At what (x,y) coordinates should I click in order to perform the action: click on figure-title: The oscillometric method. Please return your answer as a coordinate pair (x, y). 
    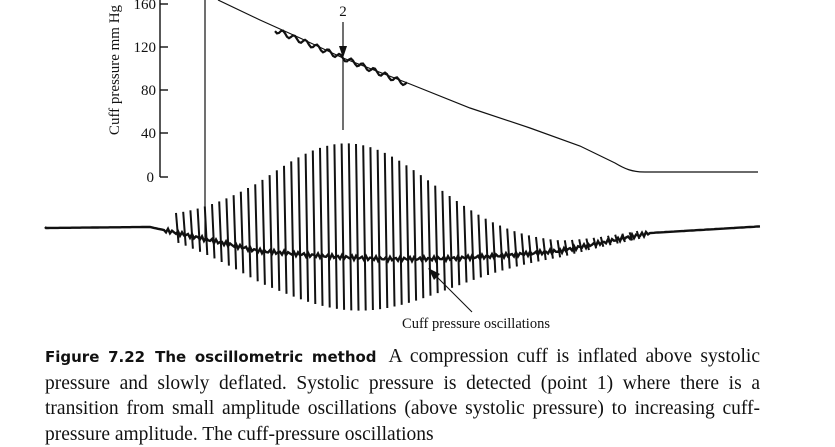
    Looking at the image, I should click on (266, 357).